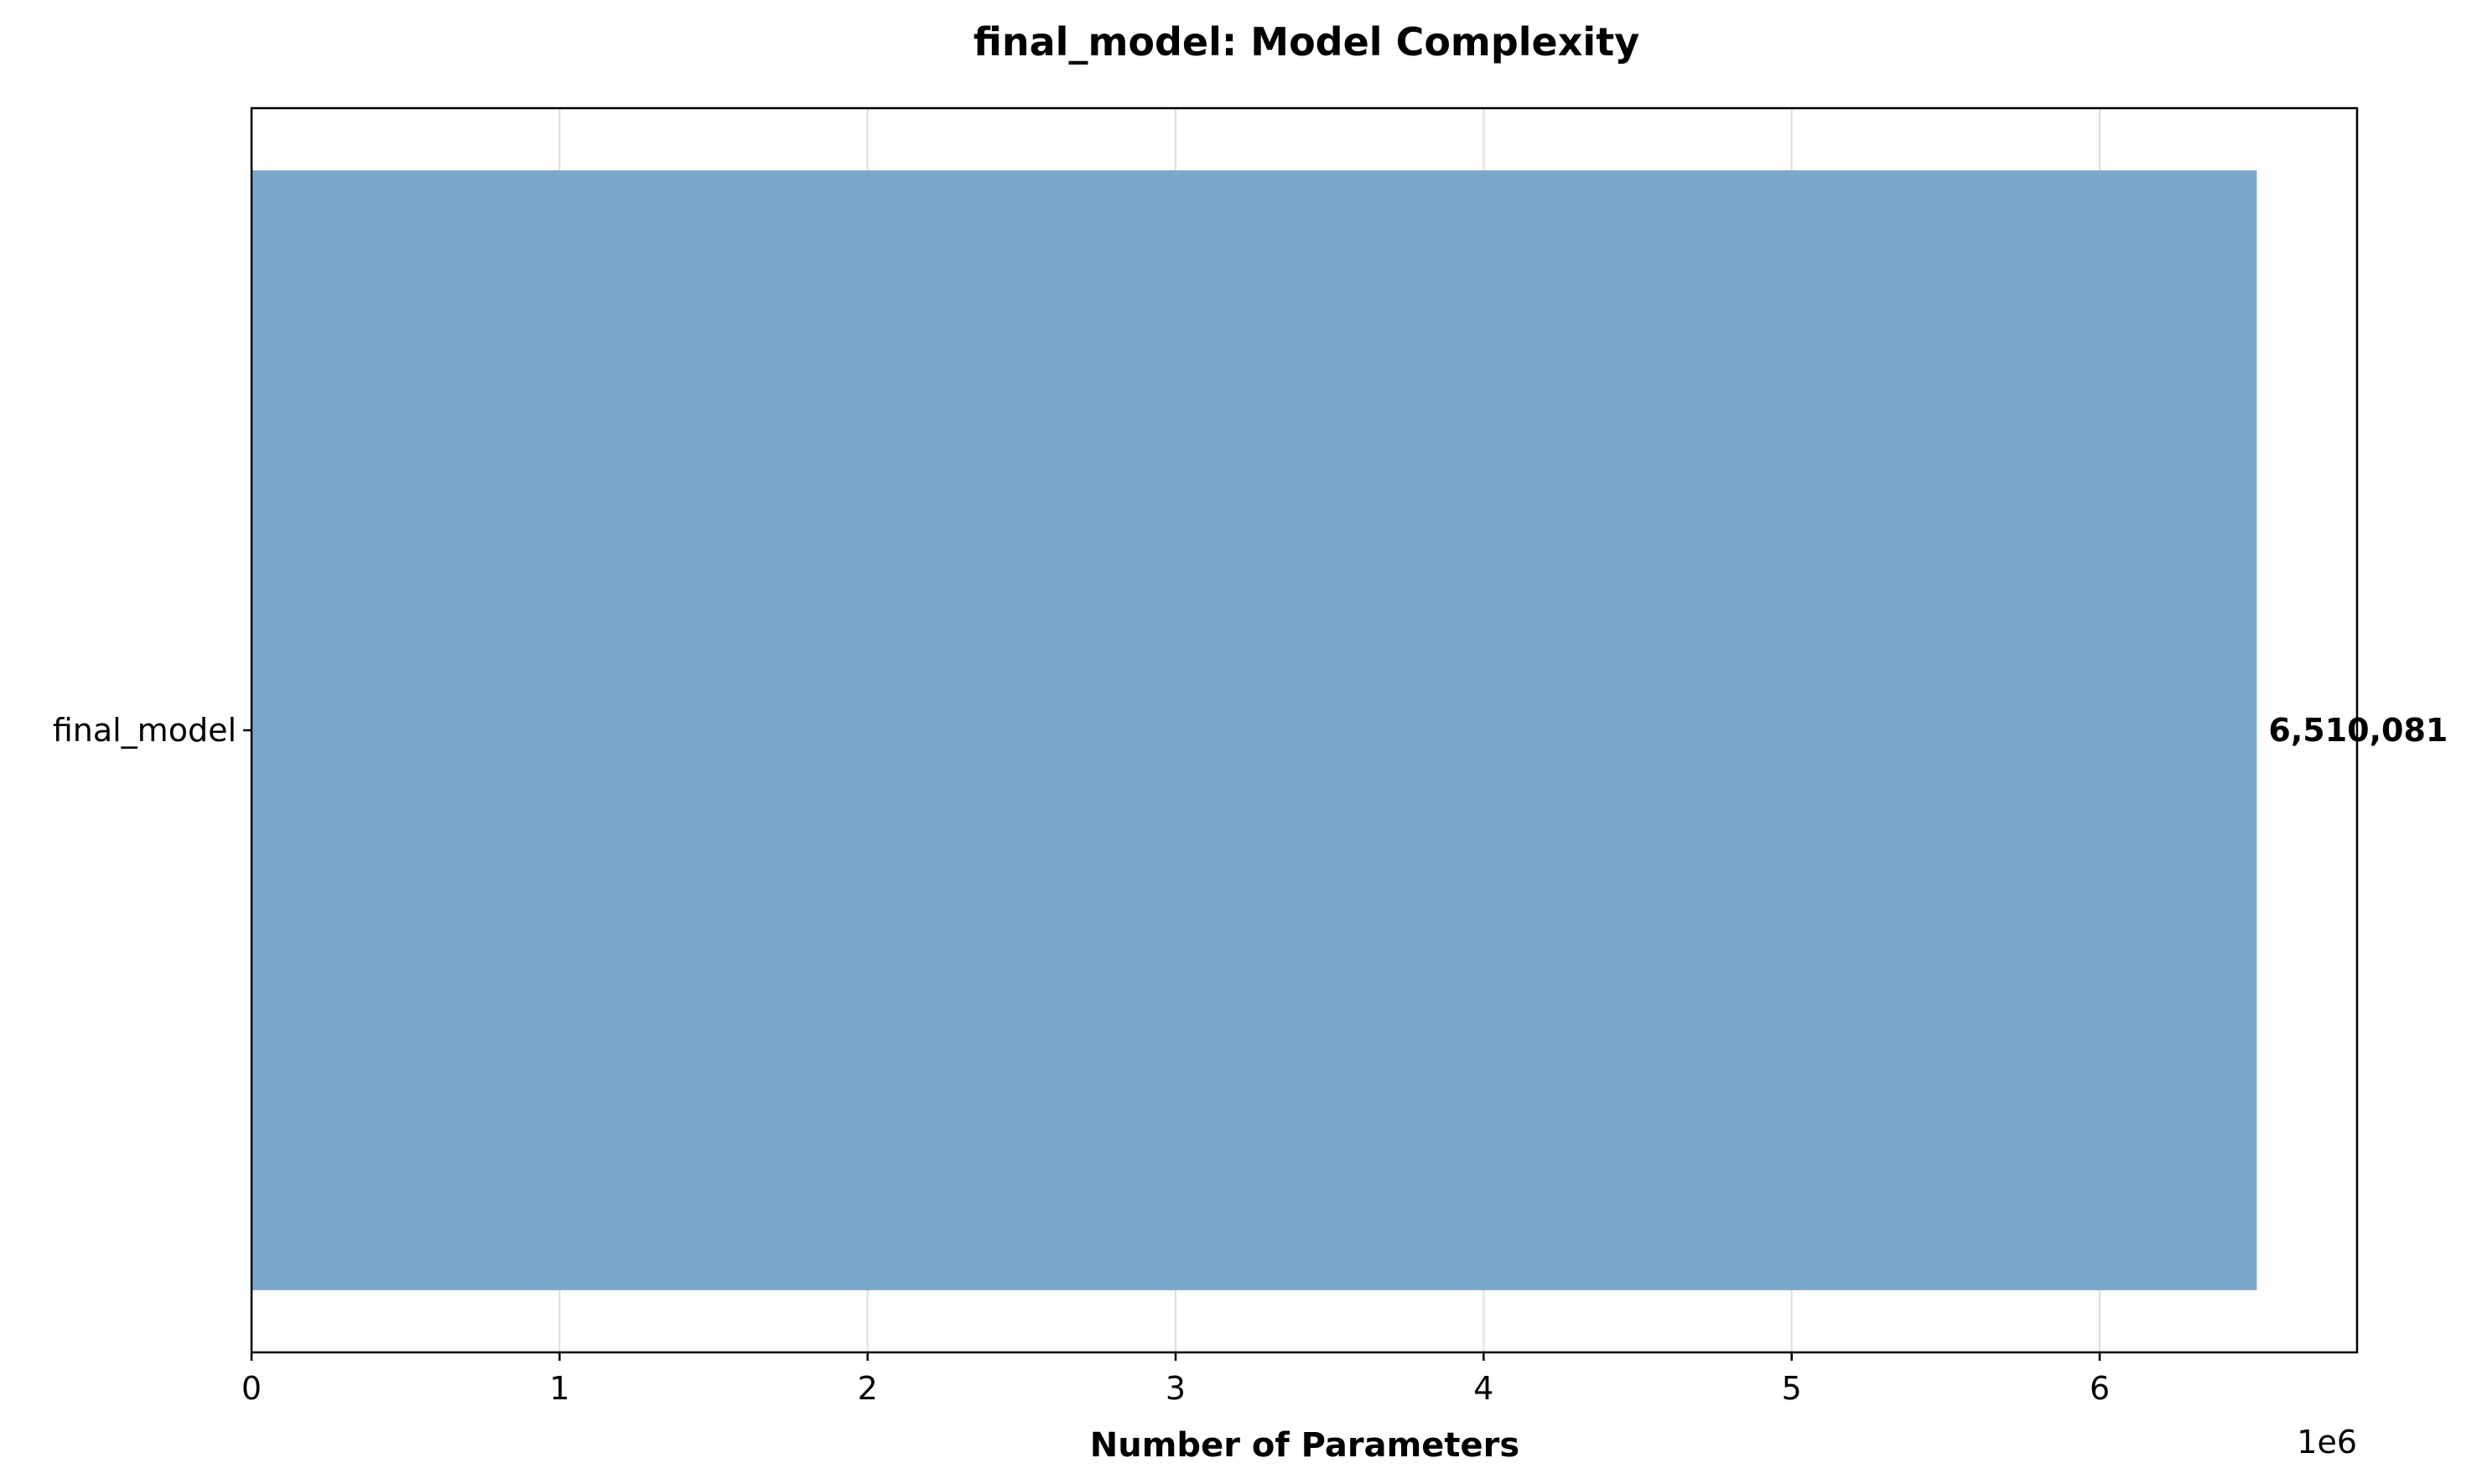 The height and width of the screenshot is (1484, 2482). Describe the element at coordinates (1176, 1388) in the screenshot. I see `x-tick-label: 3` at that location.